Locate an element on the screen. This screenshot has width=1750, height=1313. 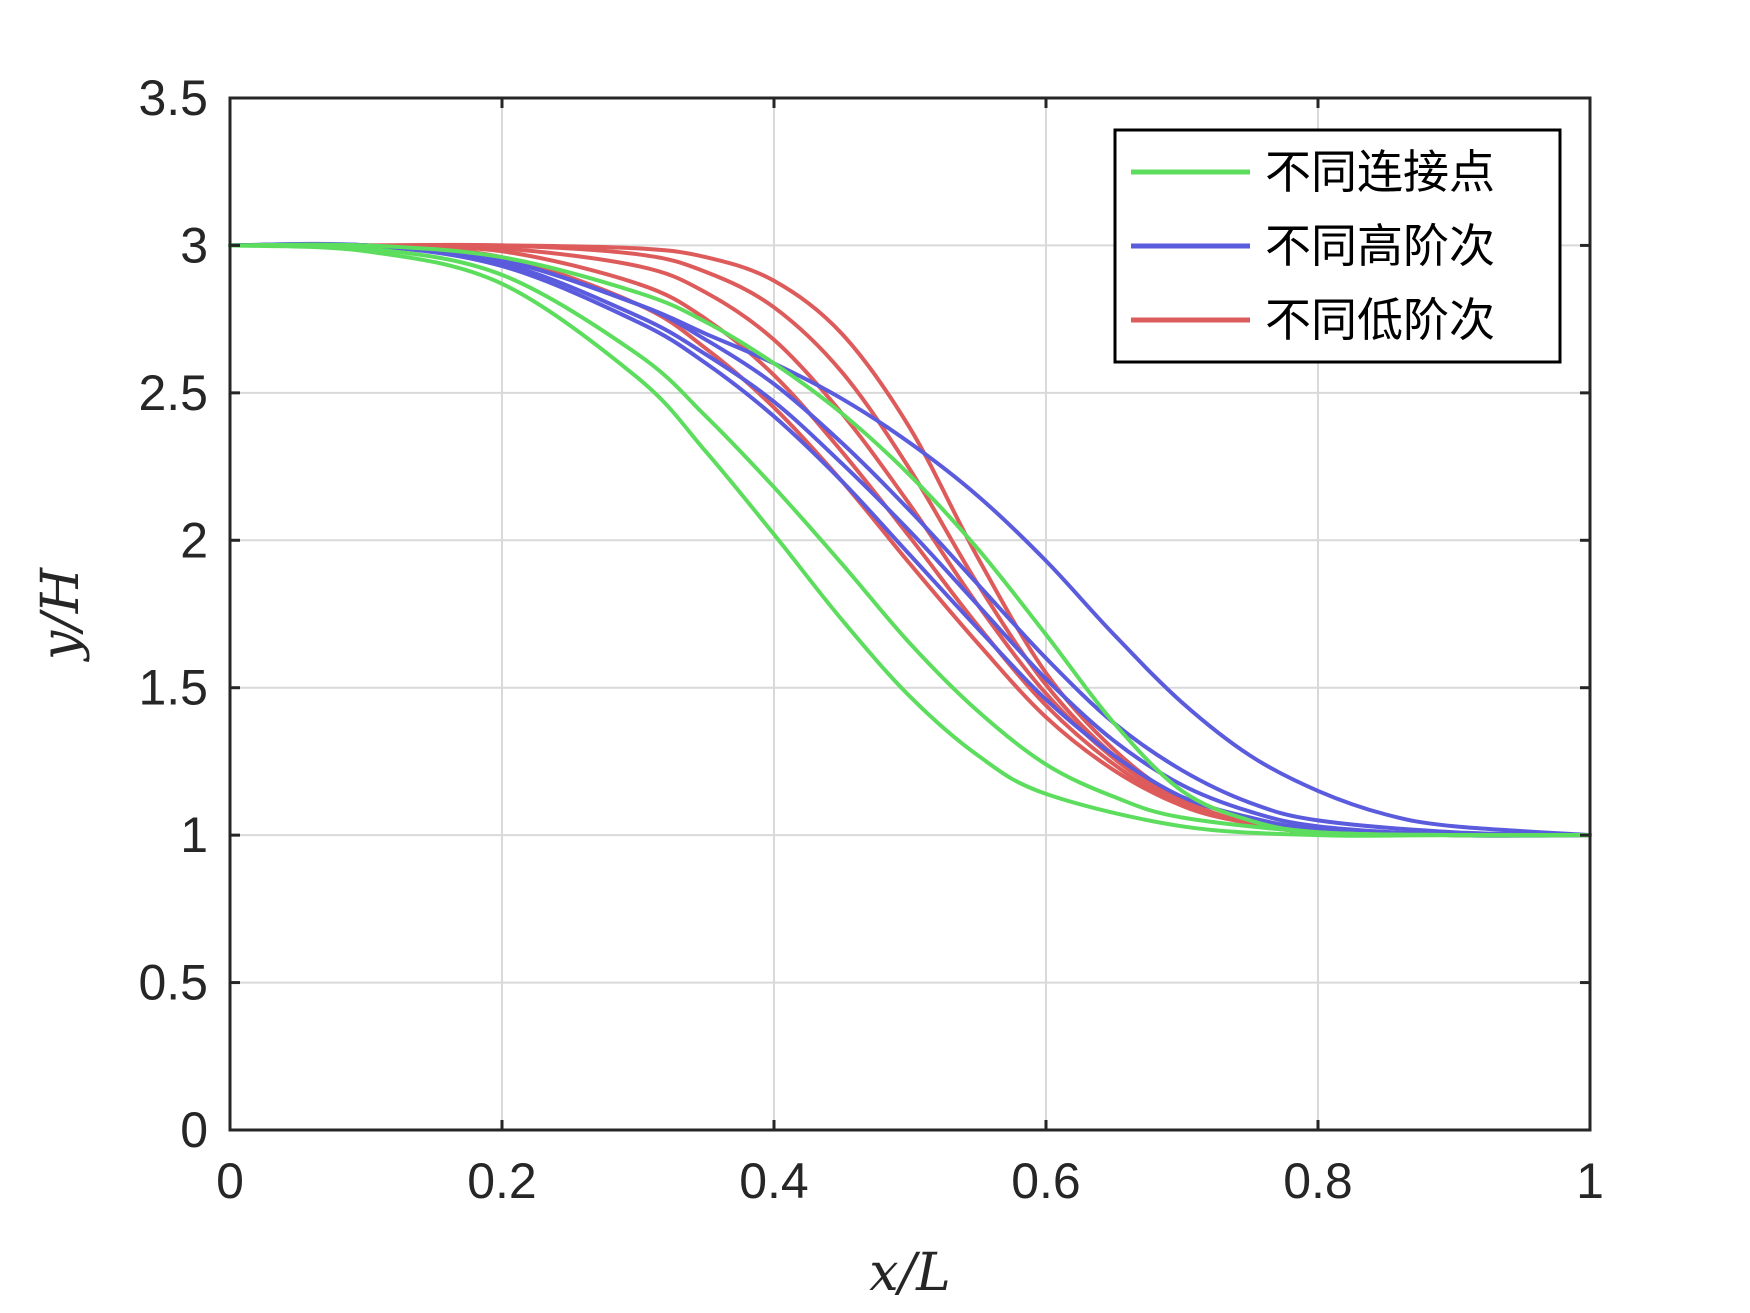
y-tick-label: 3.5 is located at coordinates (173, 98).